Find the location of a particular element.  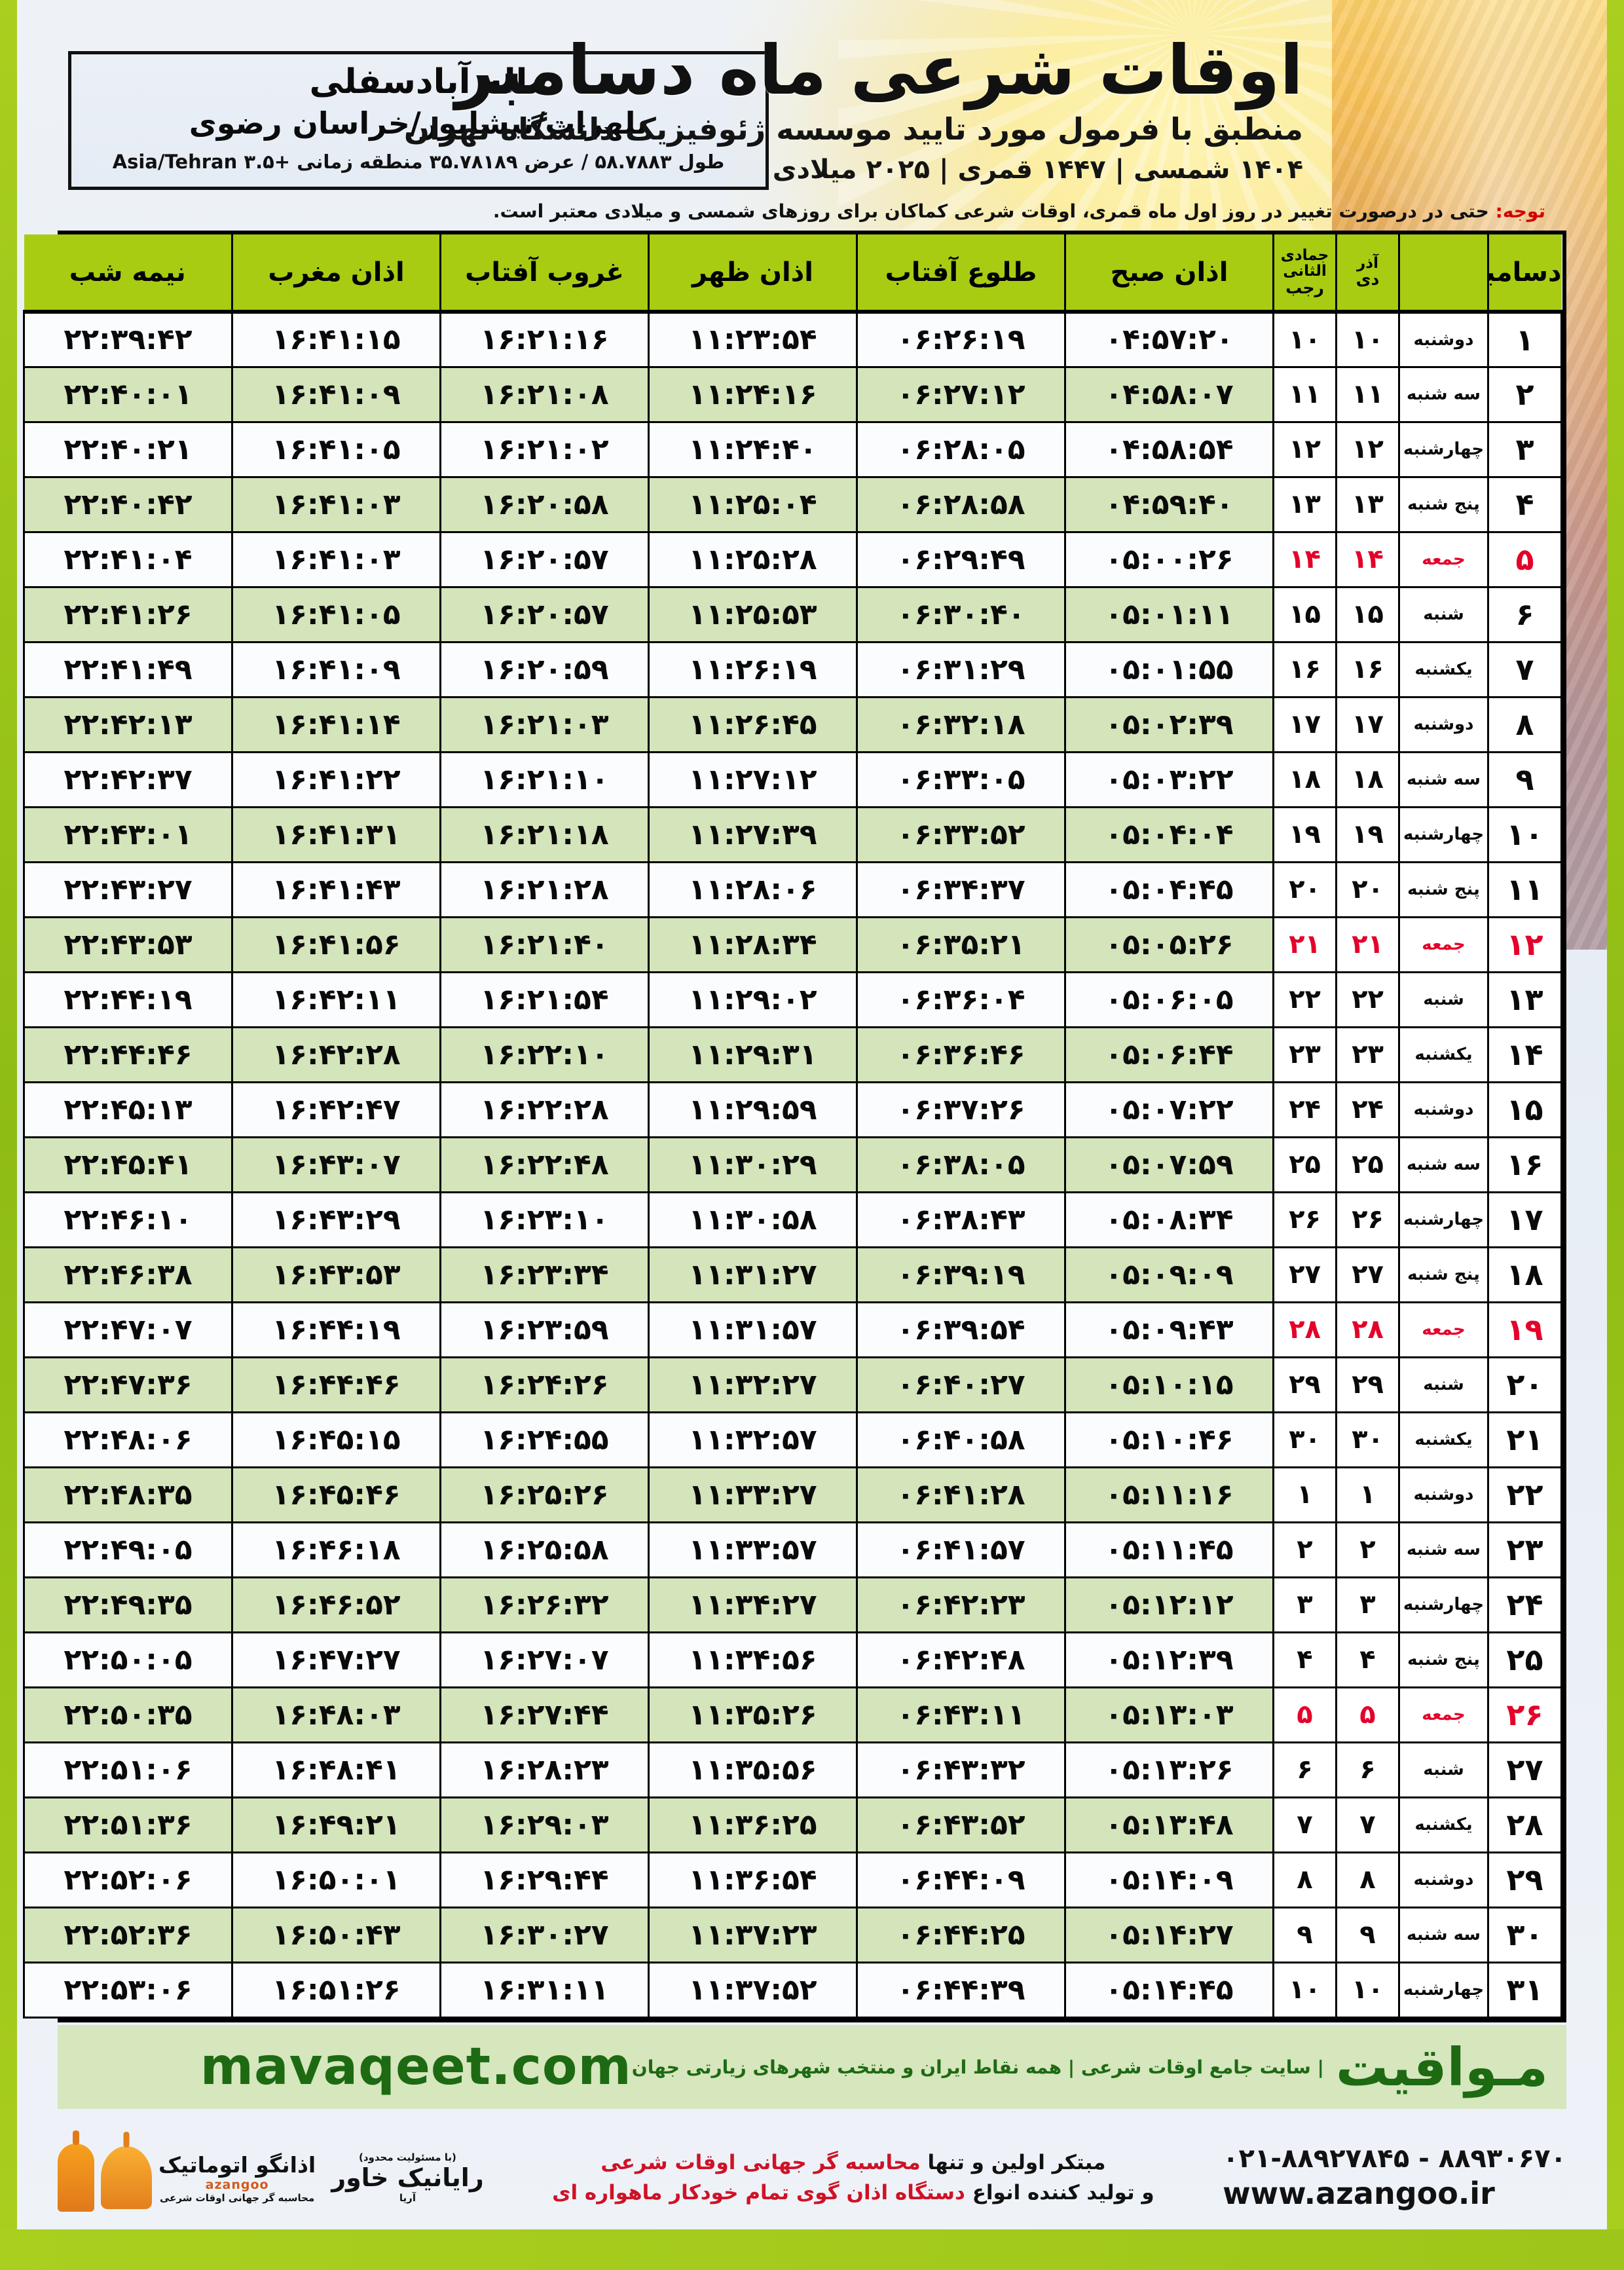

contact-phone: ۰۲۱-۸۸۹۲۷۸۴۵ - ۸۸۹۳۰۶۷۰ is located at coordinates (1394, 2159).